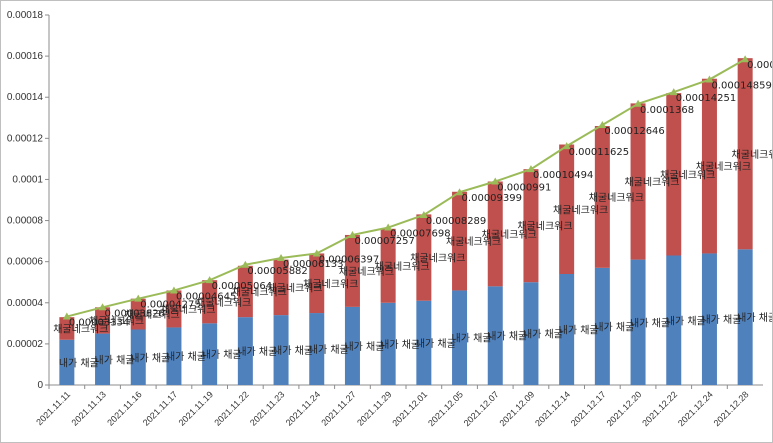  Describe the element at coordinates (25, 303) in the screenshot. I see `y-tick-label: 0.00004` at that location.